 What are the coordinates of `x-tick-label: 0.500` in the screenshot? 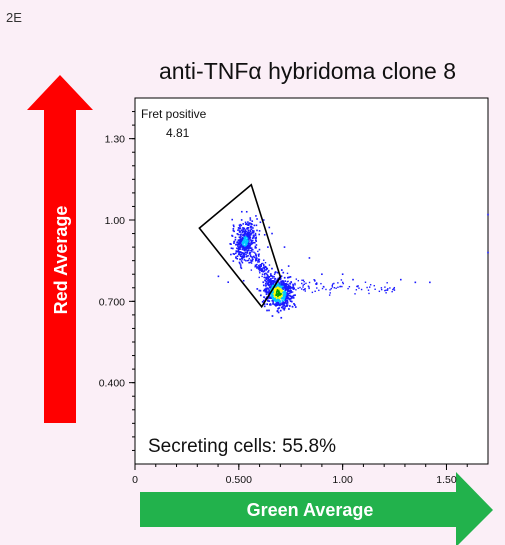 It's located at (239, 480).